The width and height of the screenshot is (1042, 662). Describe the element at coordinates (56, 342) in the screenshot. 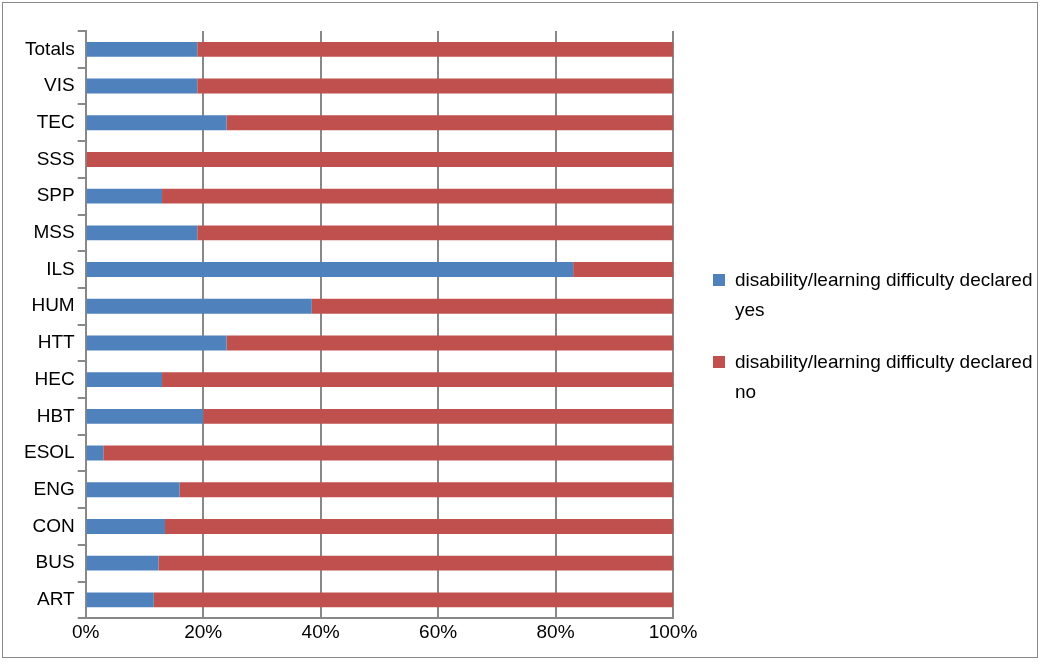

I see `y-tick-label: HTT` at that location.